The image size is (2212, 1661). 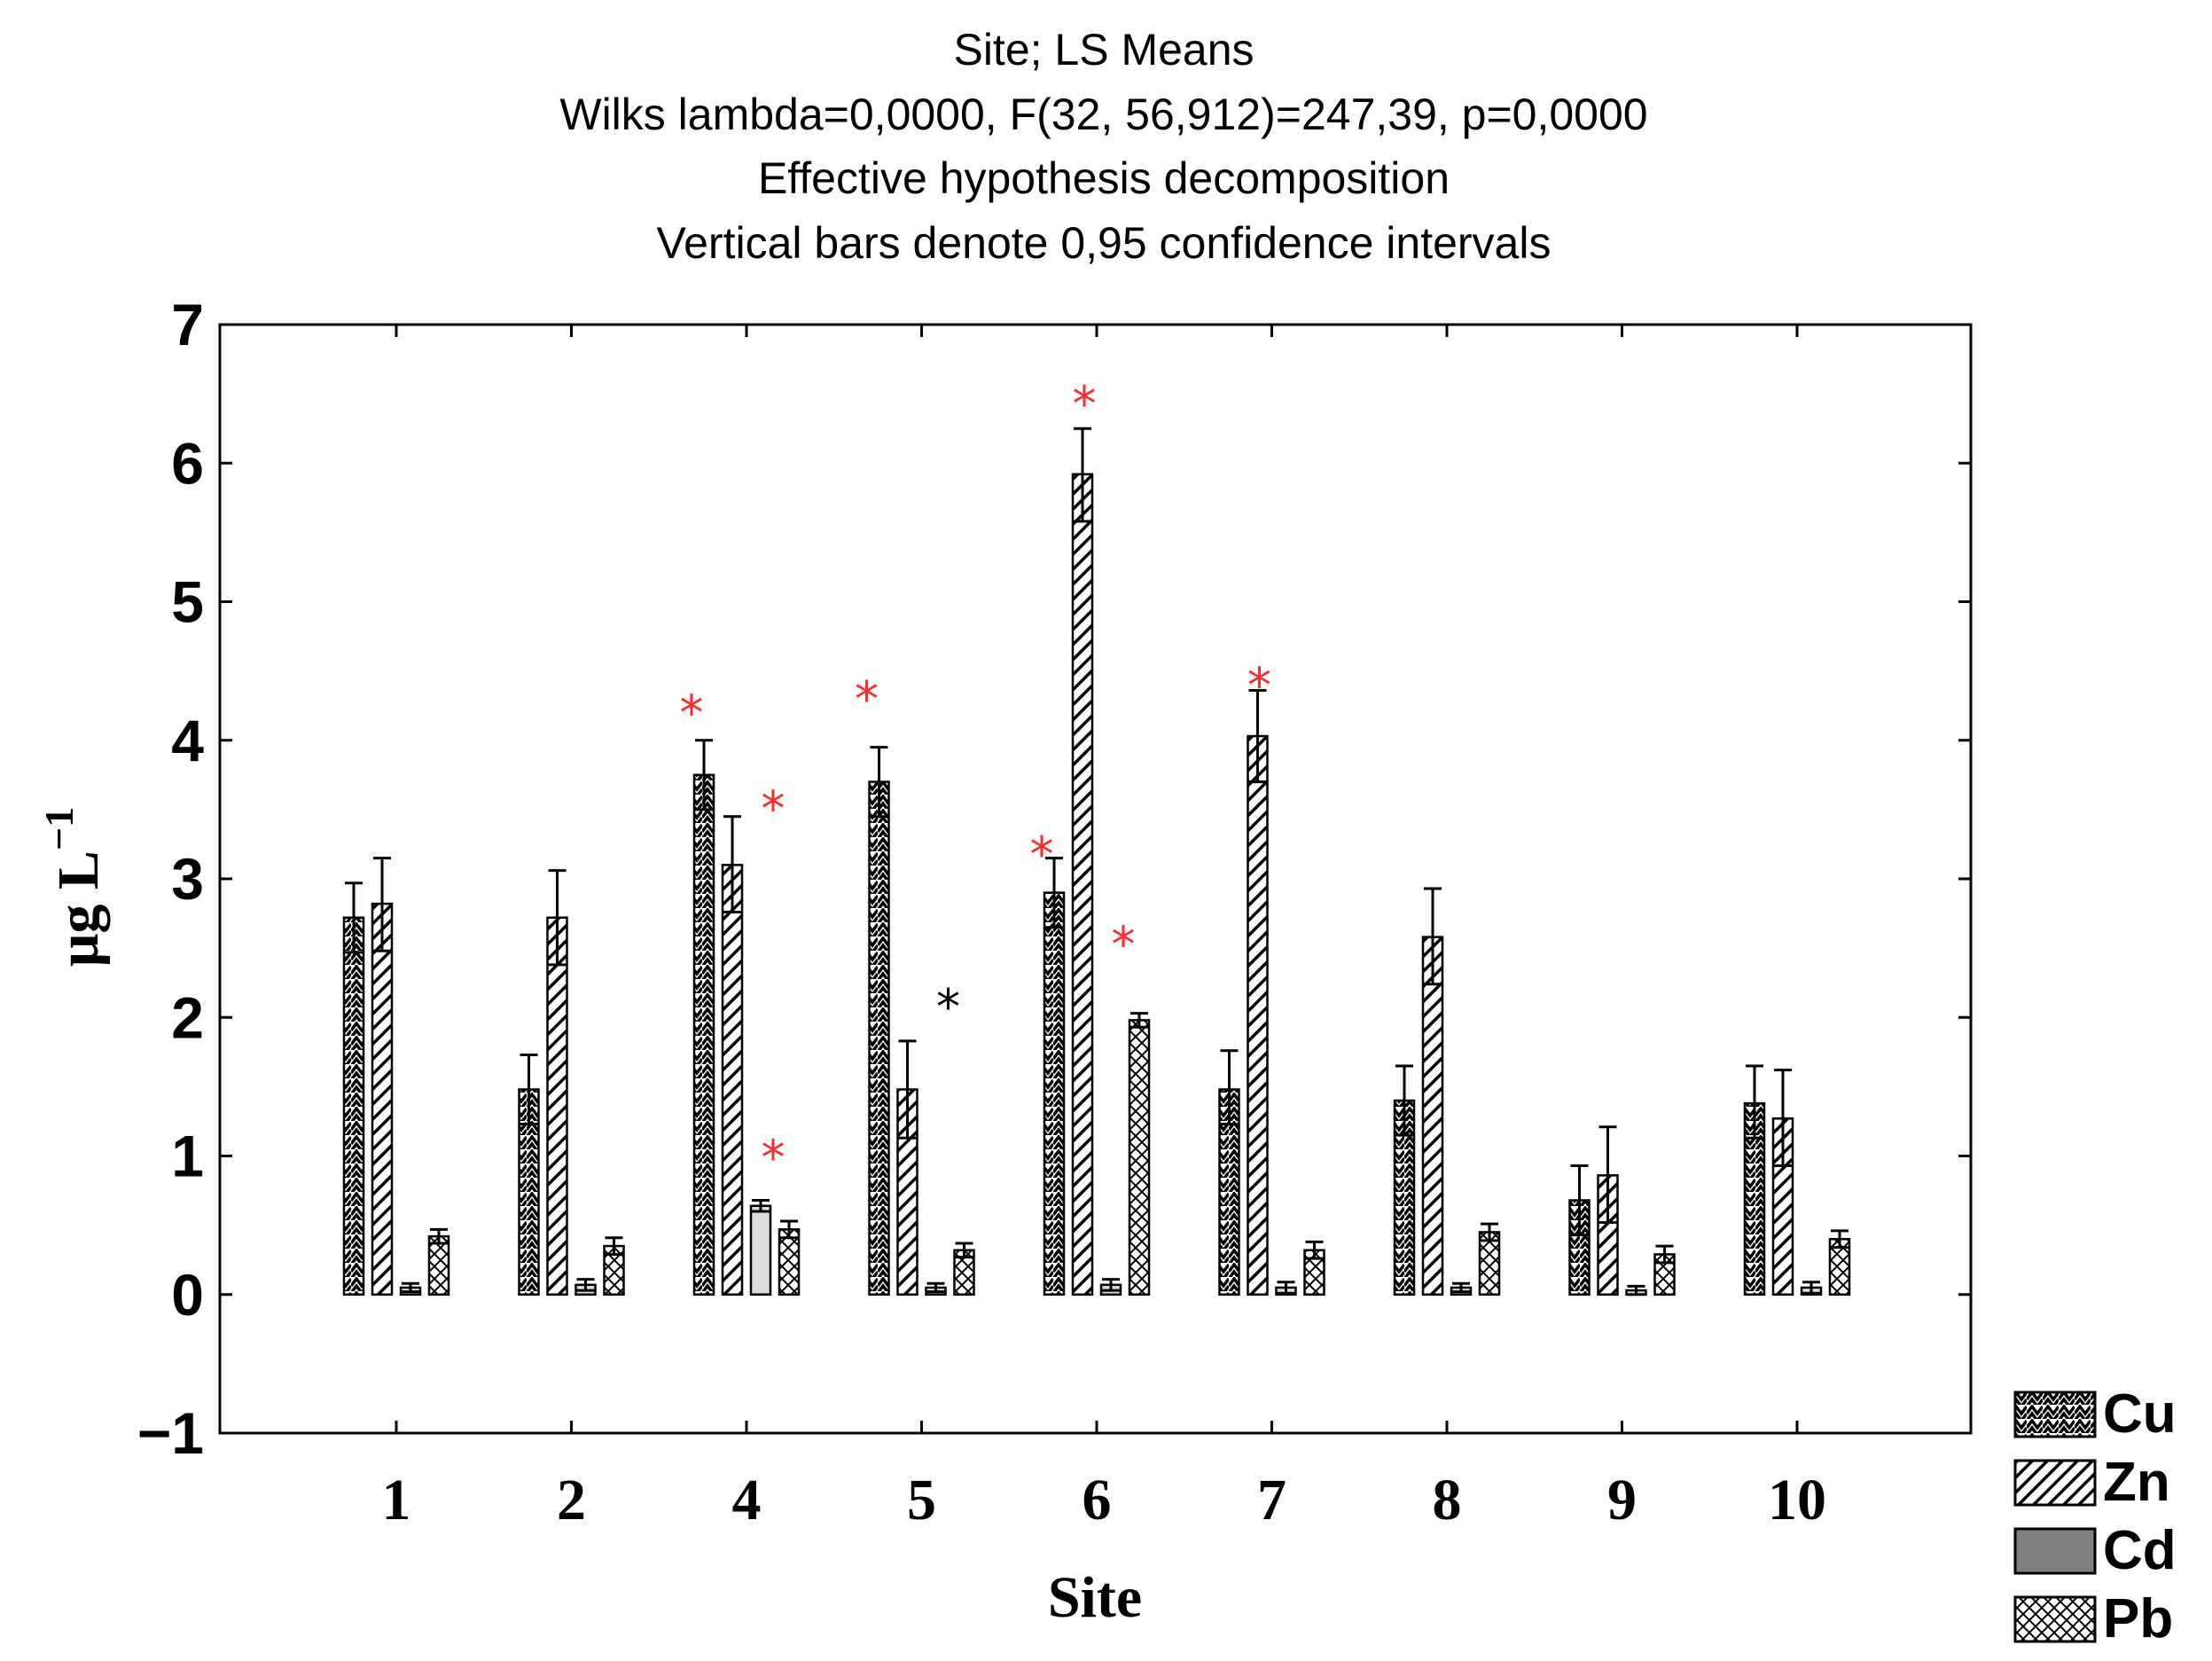 I want to click on y-tick-label: 3, so click(x=187, y=879).